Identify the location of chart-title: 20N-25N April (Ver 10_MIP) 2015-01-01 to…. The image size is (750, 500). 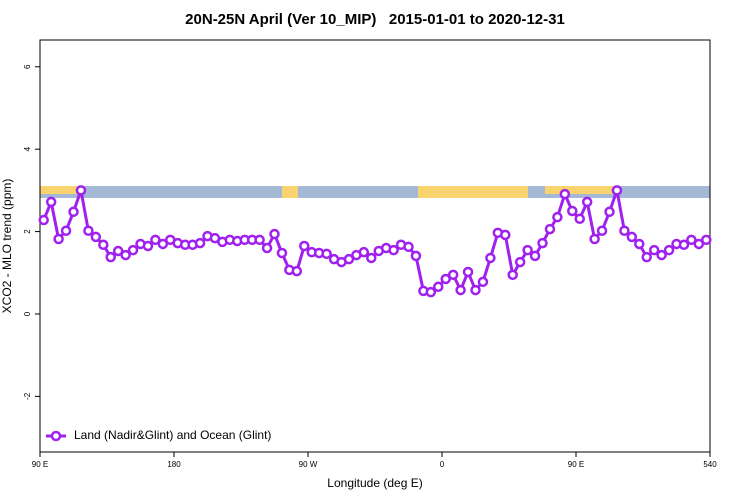
(375, 19).